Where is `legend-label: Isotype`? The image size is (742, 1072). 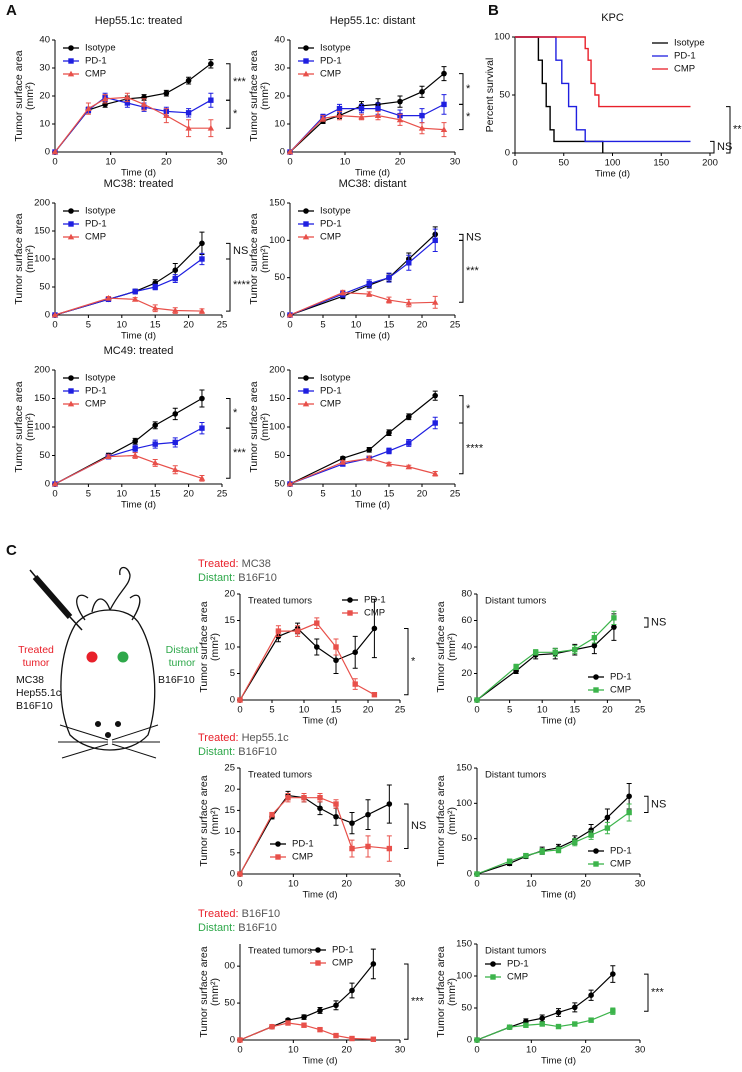
legend-label: Isotype is located at coordinates (335, 378).